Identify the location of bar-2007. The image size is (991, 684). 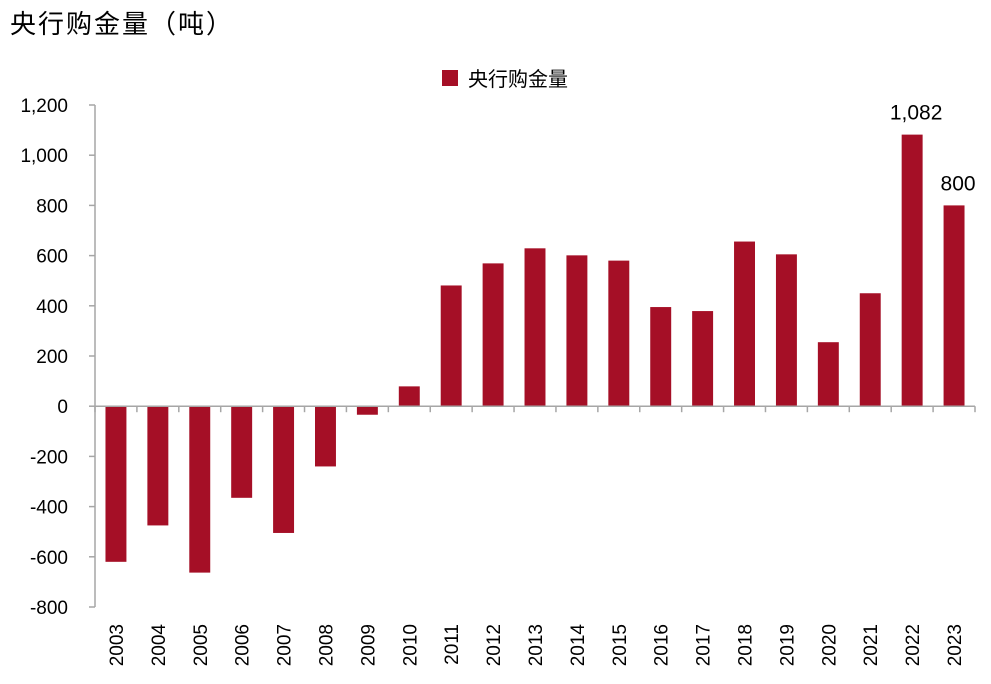
(284, 469).